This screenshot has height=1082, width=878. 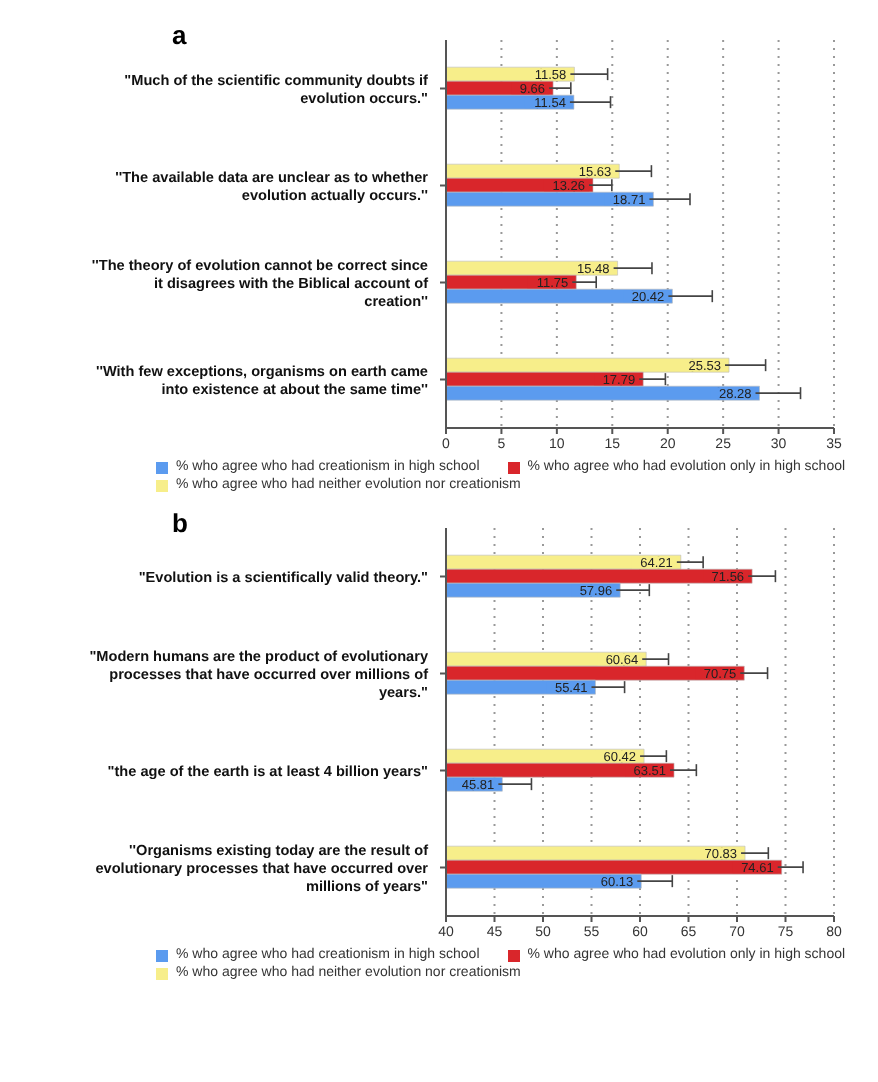 What do you see at coordinates (179, 35) in the screenshot?
I see `text: a` at bounding box center [179, 35].